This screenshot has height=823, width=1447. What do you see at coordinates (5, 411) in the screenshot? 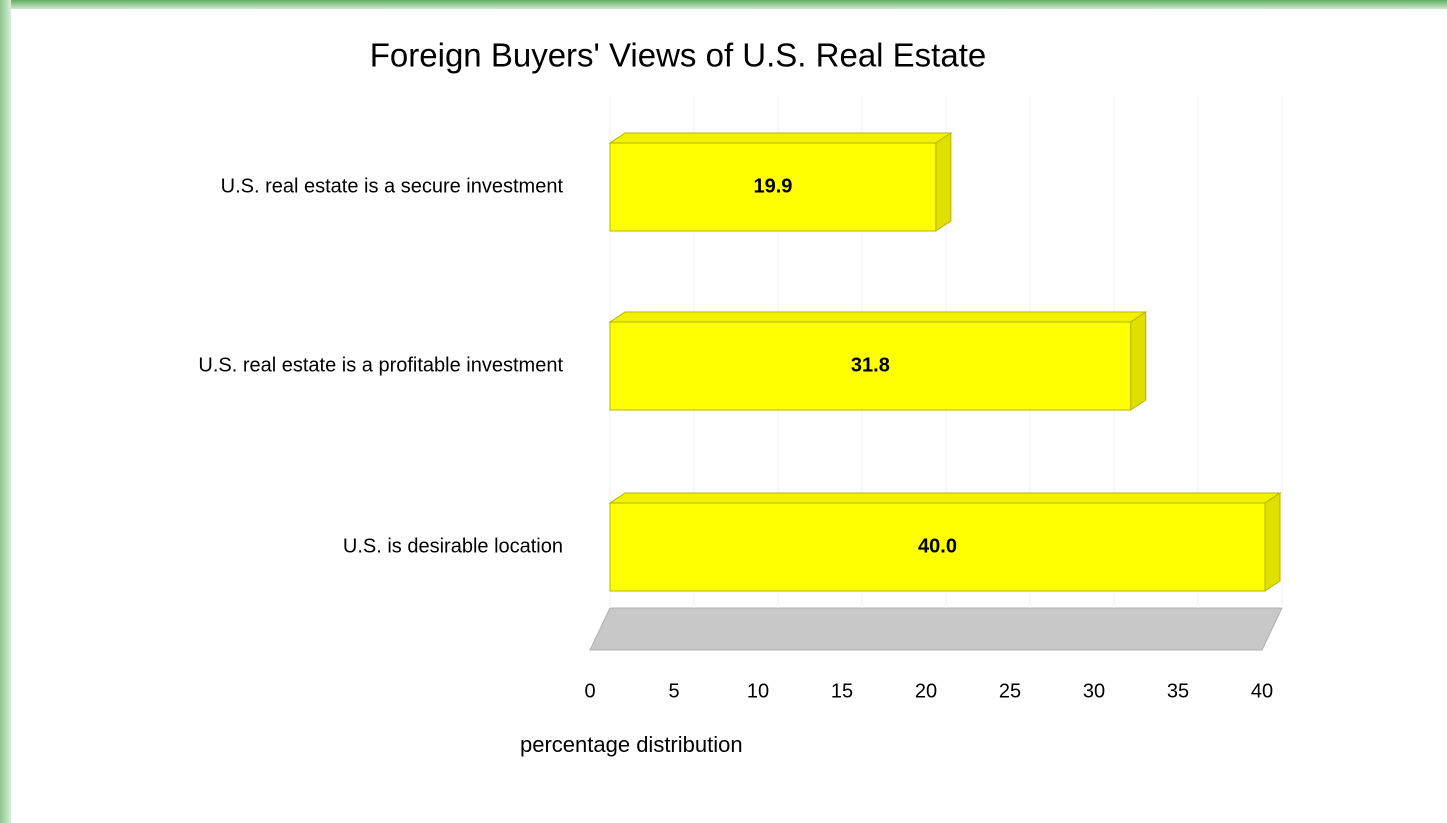
I see `left-border` at bounding box center [5, 411].